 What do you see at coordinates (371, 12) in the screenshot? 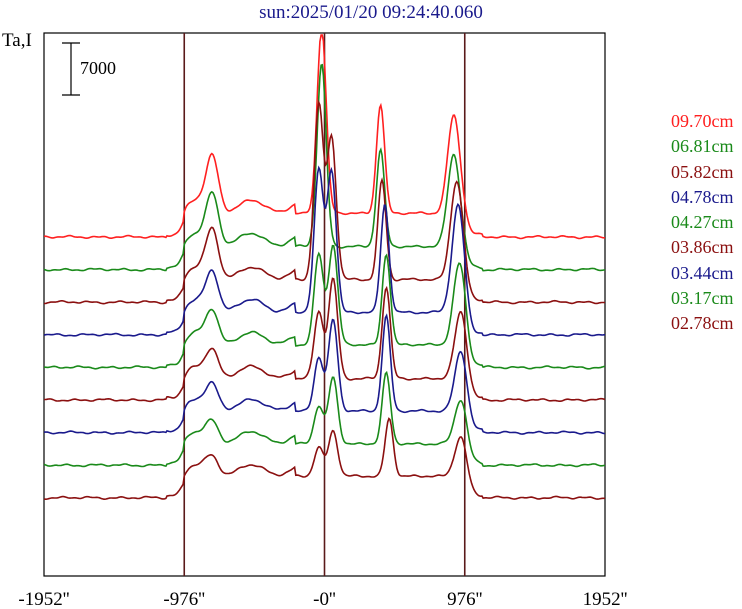
I see `chart-title: sun:2025/01/20 09:24:40.060` at bounding box center [371, 12].